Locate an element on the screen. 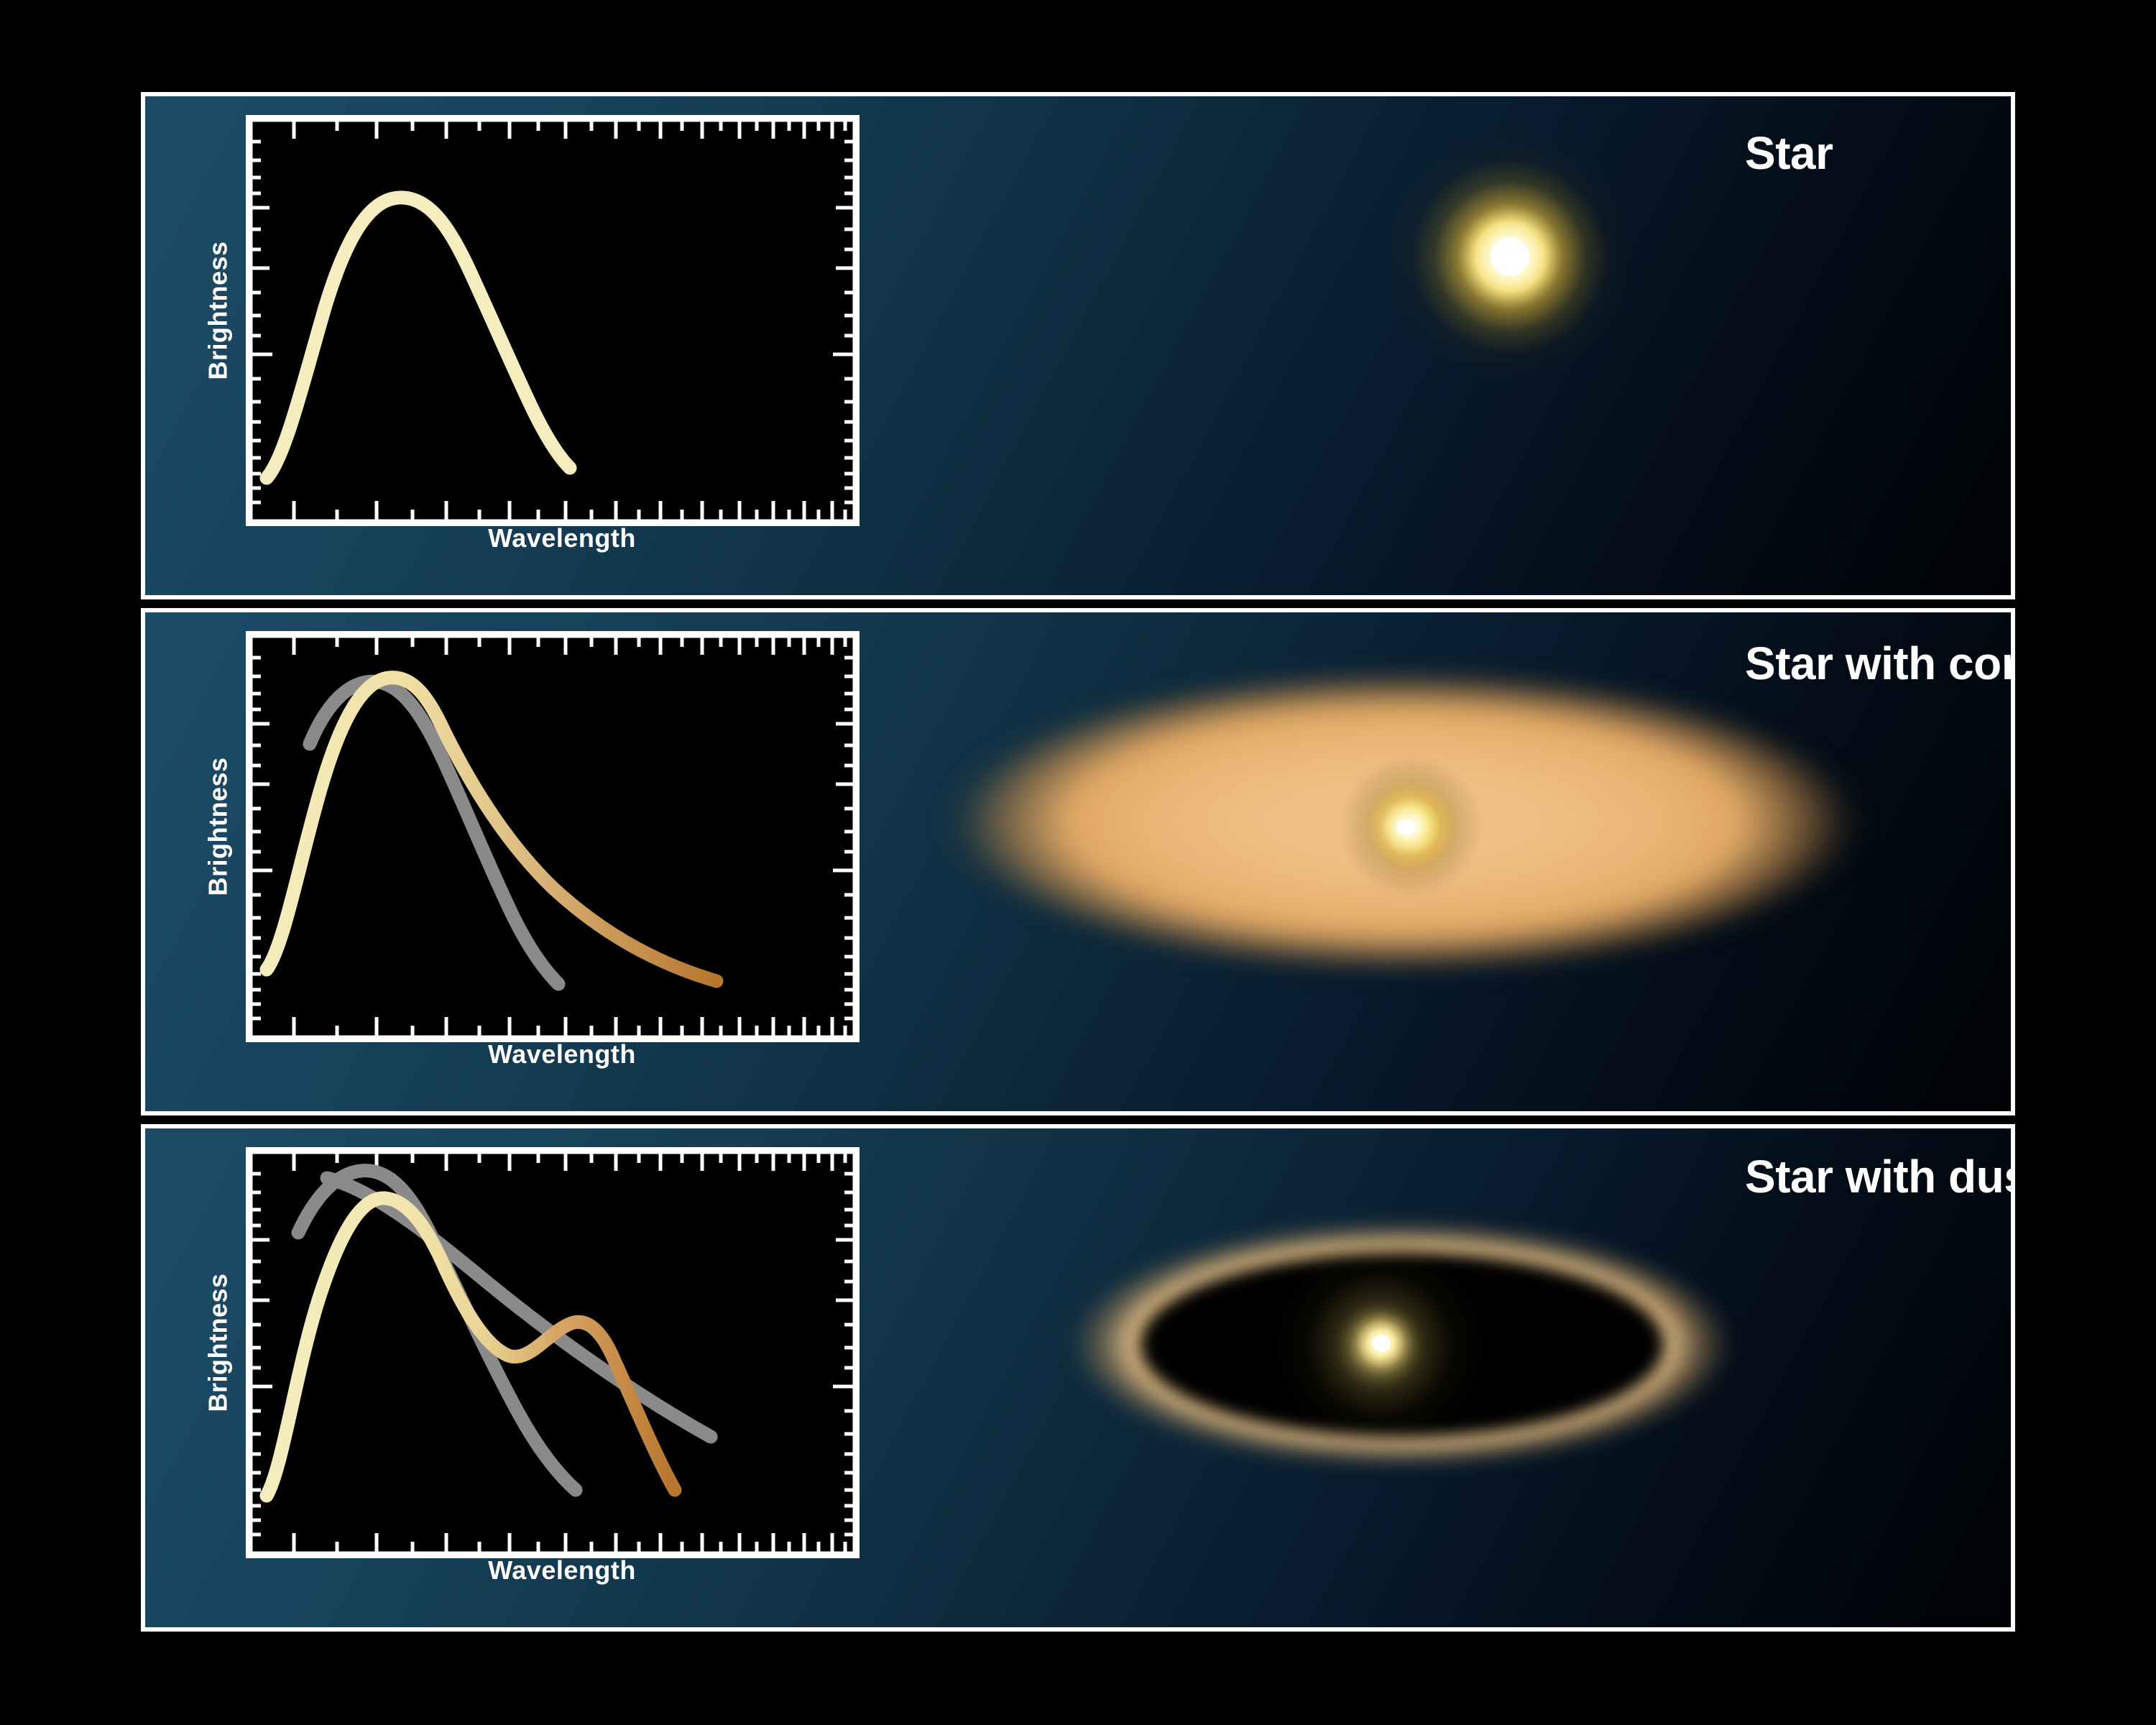 This screenshot has width=2156, height=1725. curve-star-plus-dust-belt is located at coordinates (470, 1347).